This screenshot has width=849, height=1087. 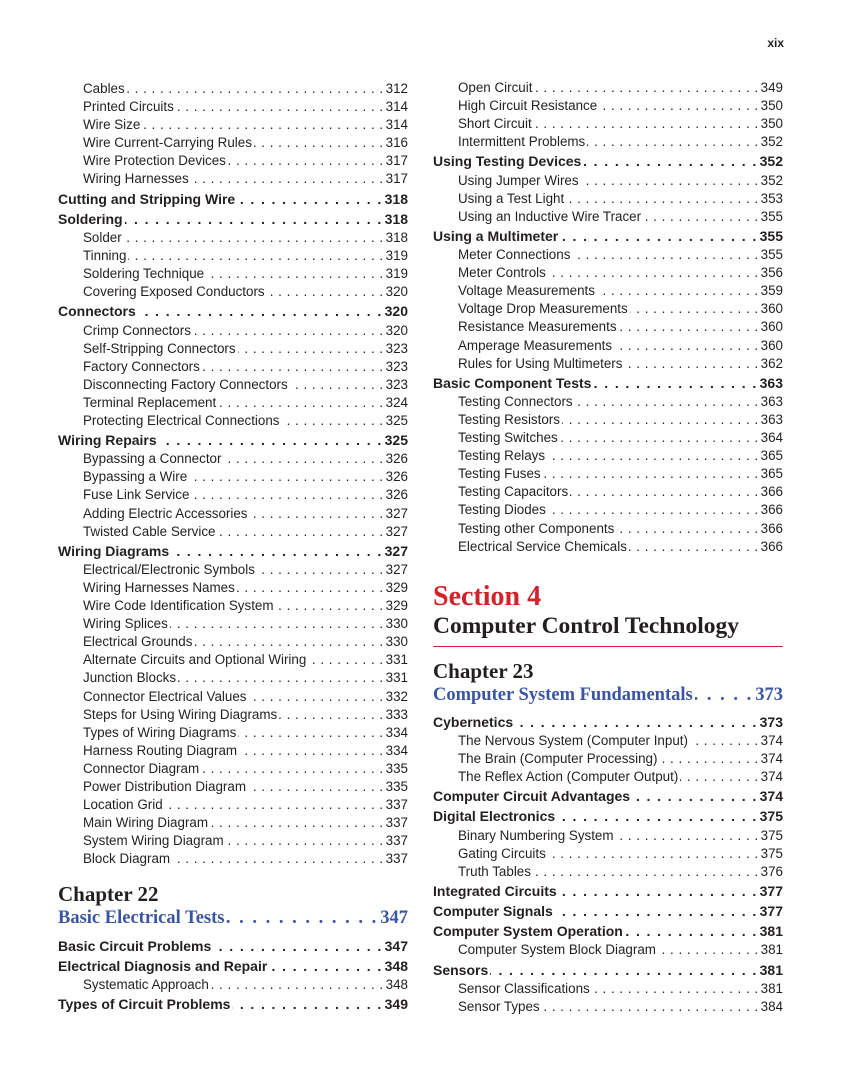 I want to click on toc-subentry: High Circuit Resistance 350, so click(x=608, y=106).